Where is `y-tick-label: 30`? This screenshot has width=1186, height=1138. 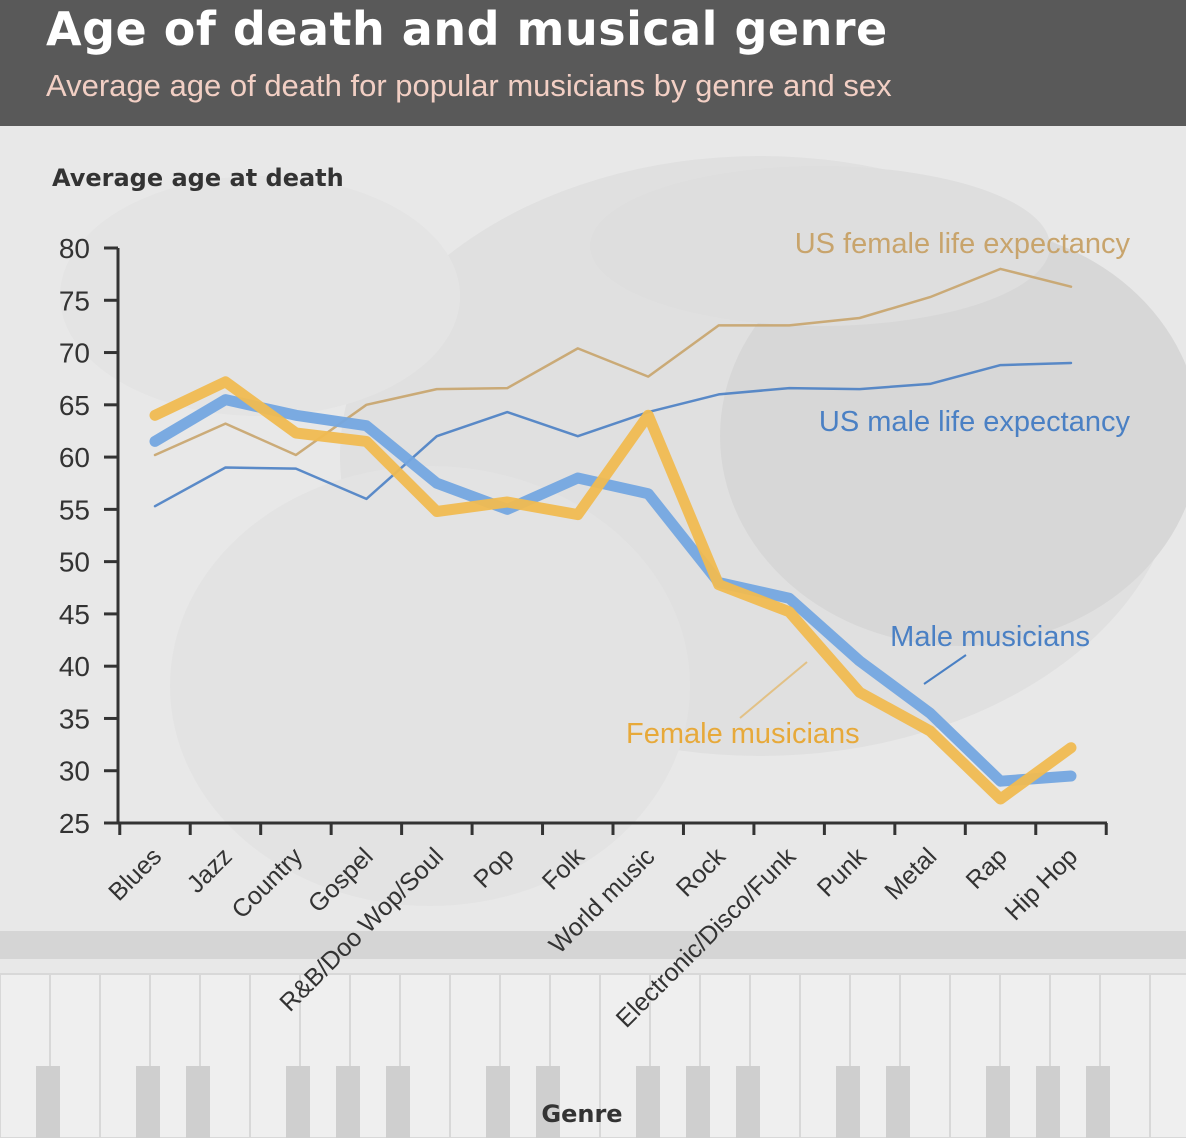
y-tick-label: 30 is located at coordinates (74, 771).